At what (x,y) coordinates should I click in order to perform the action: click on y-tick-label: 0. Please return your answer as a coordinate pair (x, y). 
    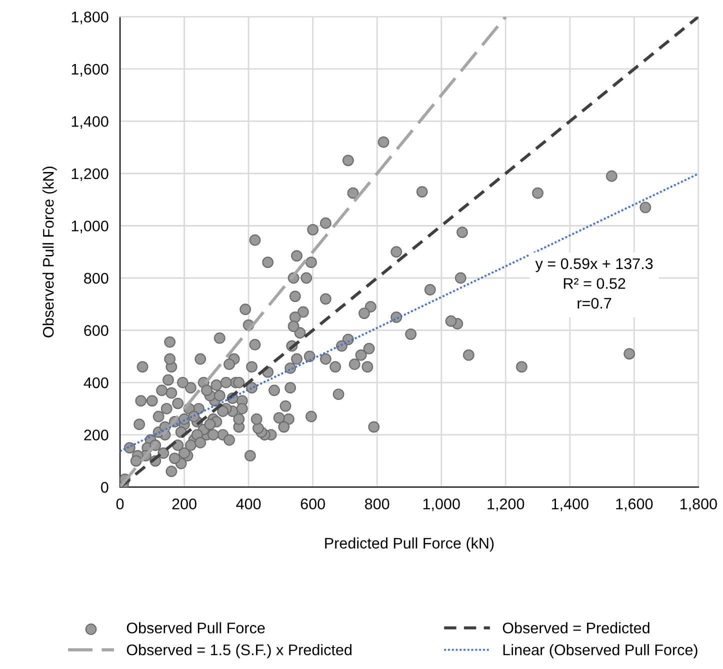
    Looking at the image, I should click on (104, 487).